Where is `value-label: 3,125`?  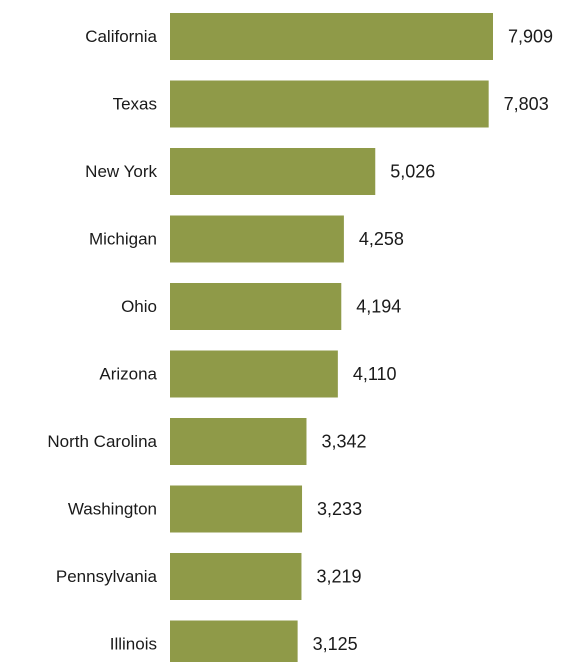 value-label: 3,125 is located at coordinates (335, 644).